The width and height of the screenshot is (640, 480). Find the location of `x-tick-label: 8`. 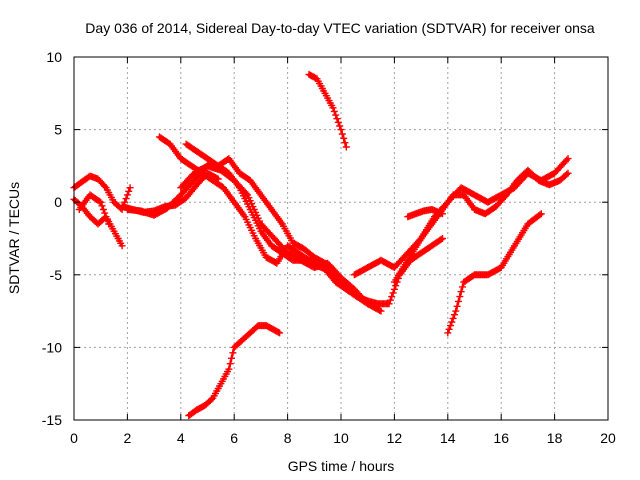

x-tick-label: 8 is located at coordinates (288, 438).